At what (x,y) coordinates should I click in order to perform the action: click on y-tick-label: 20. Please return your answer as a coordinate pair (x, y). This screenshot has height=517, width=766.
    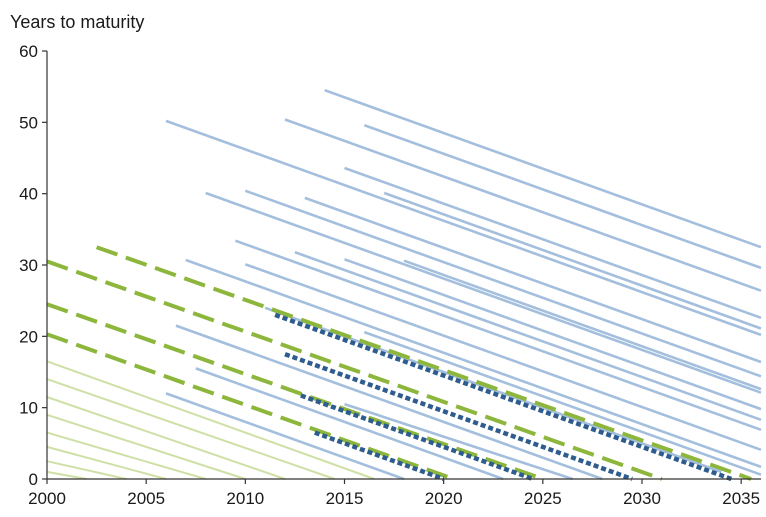
    Looking at the image, I should click on (28, 336).